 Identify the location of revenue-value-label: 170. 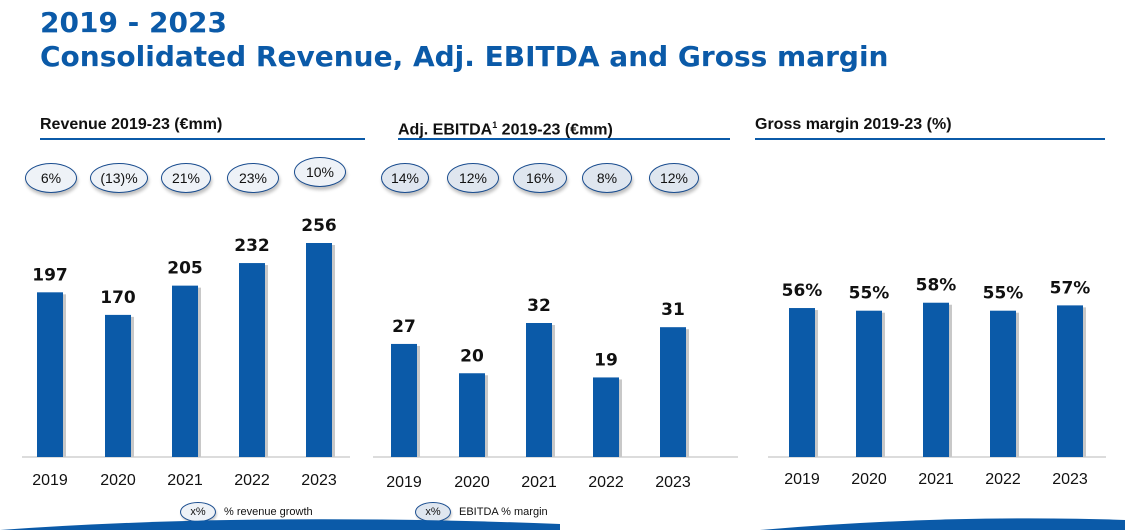
(118, 298).